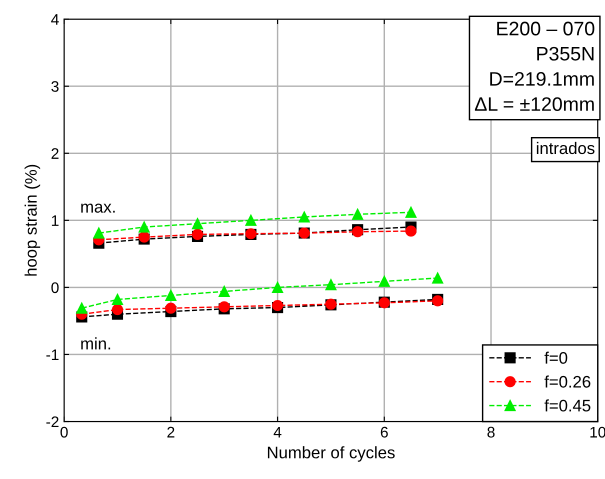  I want to click on y-tick-label: -2, so click(52, 422).